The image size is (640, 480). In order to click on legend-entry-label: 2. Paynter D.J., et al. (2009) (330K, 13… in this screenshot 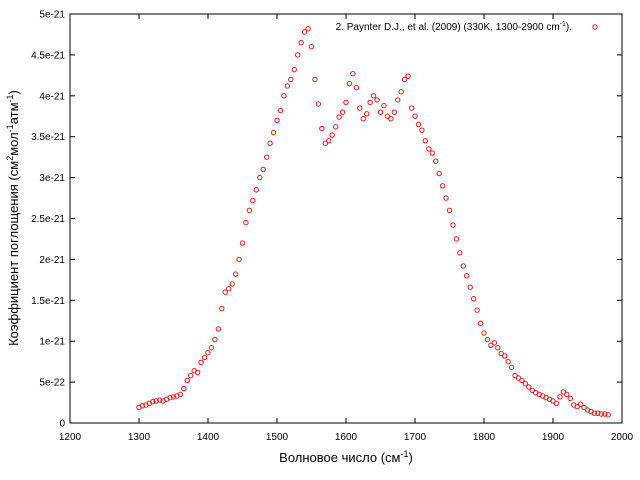, I will do `click(454, 27)`.